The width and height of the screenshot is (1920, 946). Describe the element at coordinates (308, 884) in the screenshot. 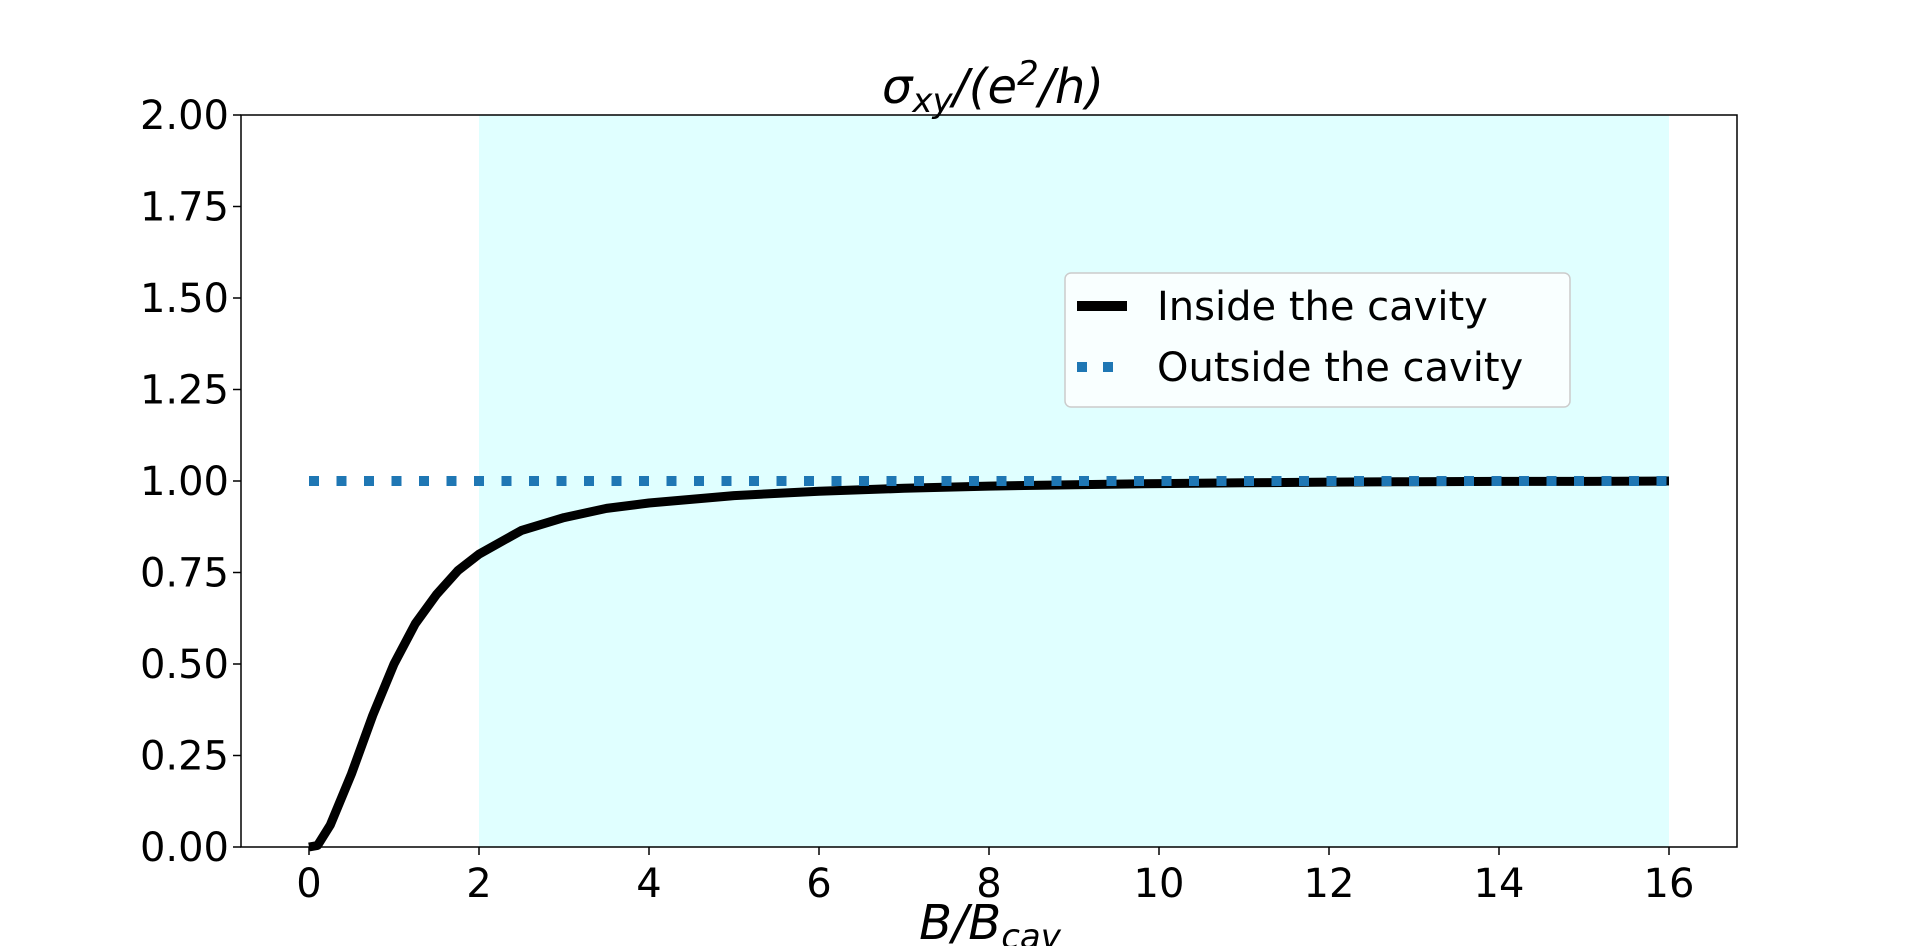

I see `x-tick-label: 0` at that location.